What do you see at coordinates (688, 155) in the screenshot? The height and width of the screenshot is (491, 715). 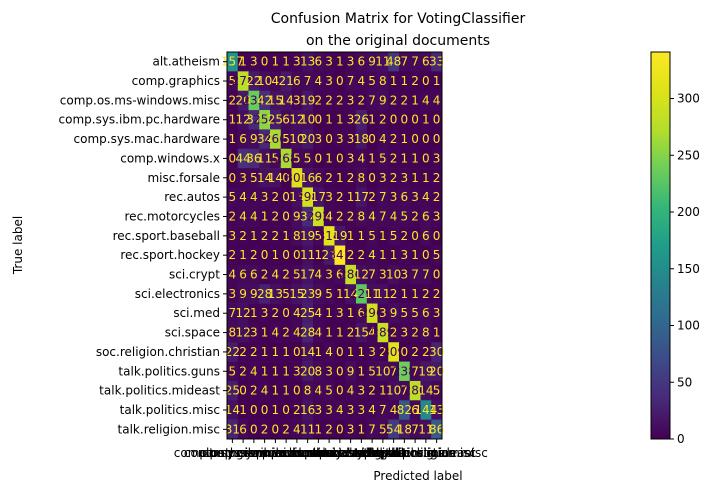 I see `colorbar-tick-label: 250` at bounding box center [688, 155].